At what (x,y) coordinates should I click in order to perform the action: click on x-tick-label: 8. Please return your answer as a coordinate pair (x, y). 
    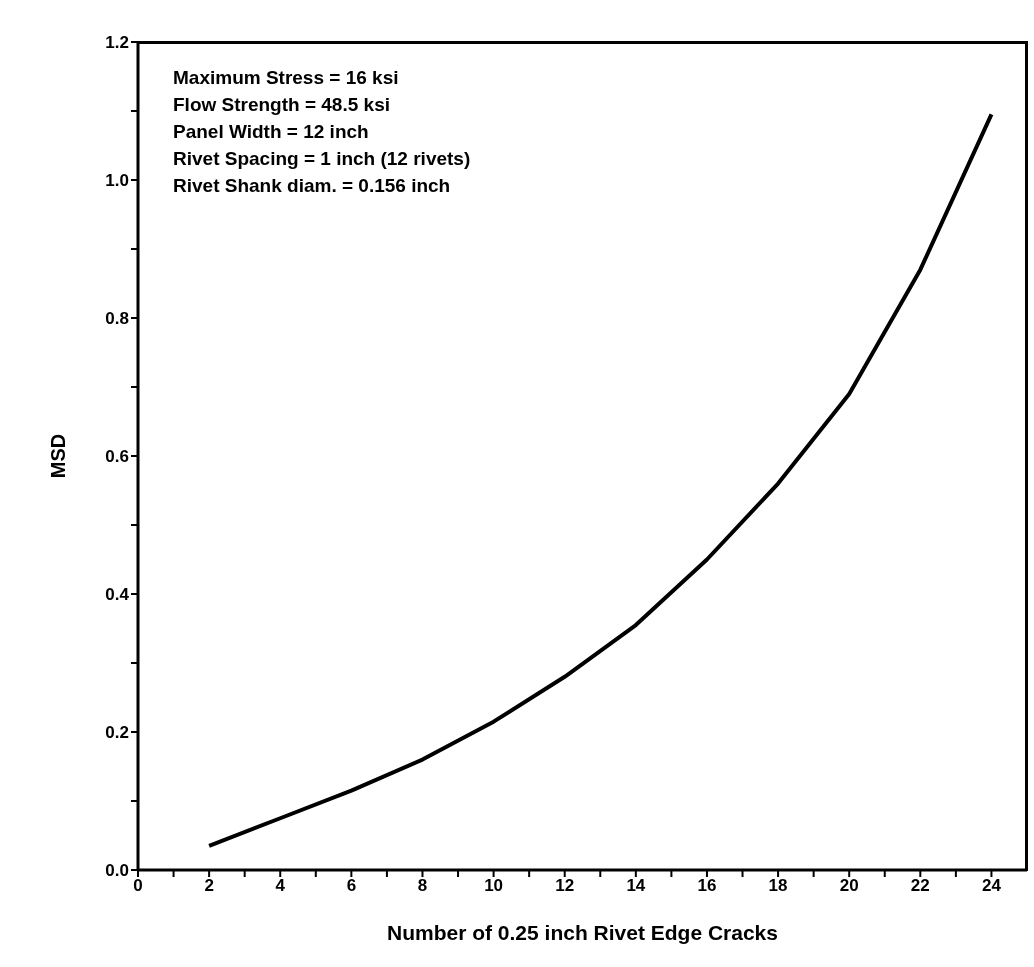
    Looking at the image, I should click on (422, 886).